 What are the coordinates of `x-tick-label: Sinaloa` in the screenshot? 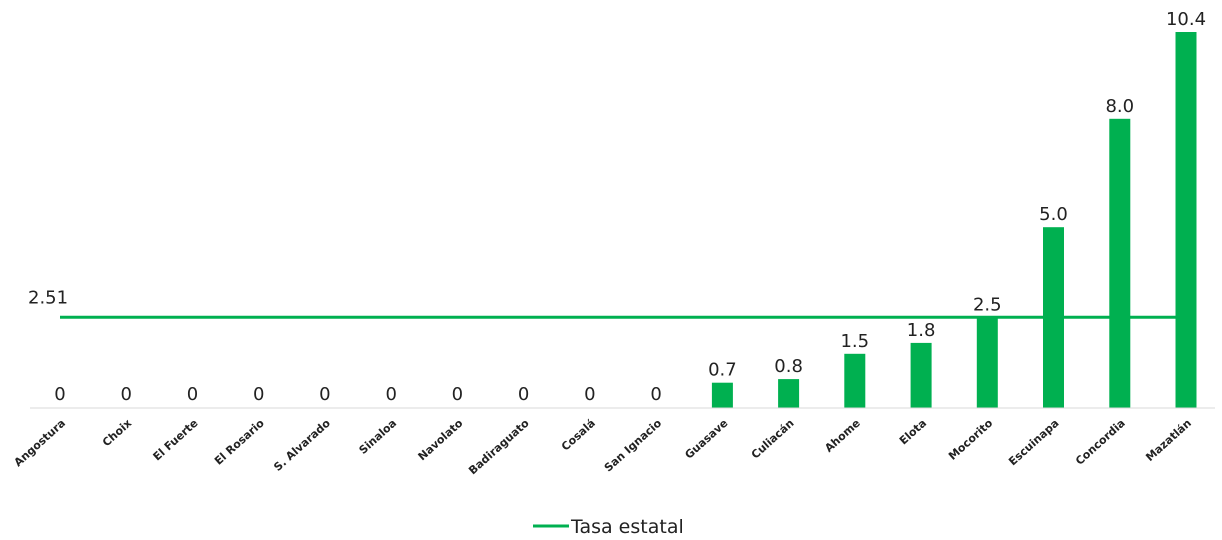 It's located at (378, 437).